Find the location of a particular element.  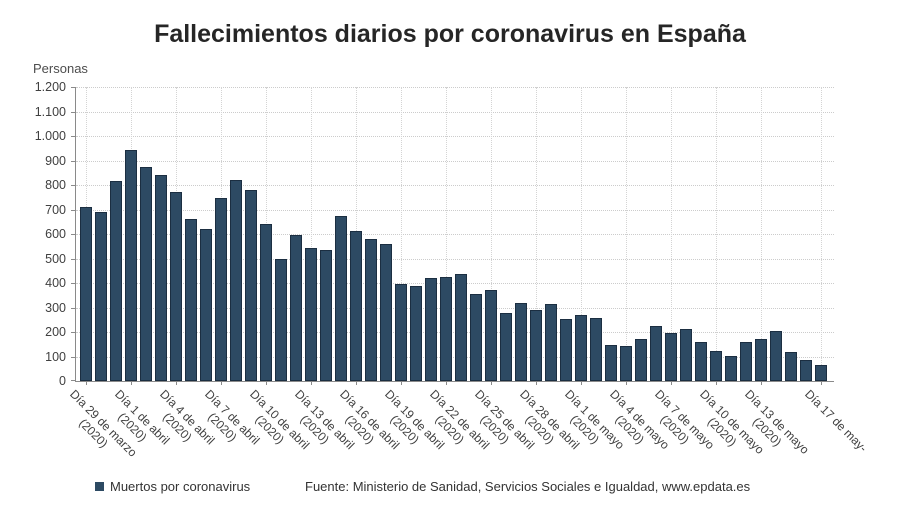

y-axis-tick-label: 0 is located at coordinates (62, 381).